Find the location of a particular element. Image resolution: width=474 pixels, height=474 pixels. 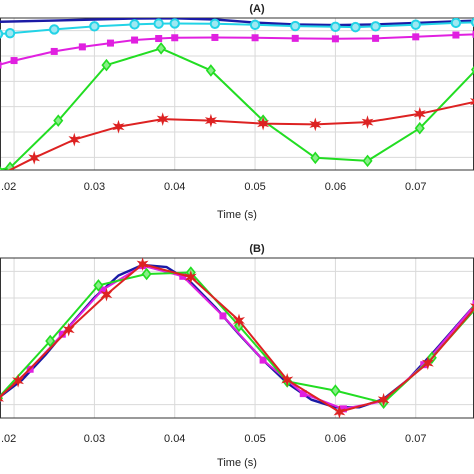

panel-b-x-tick-label-2: 0.04 is located at coordinates (174, 439).